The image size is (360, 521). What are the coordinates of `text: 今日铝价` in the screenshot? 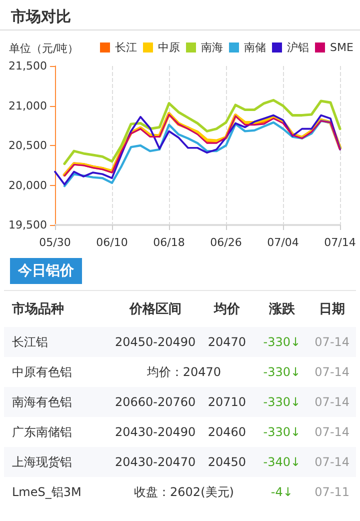 It's located at (46, 271).